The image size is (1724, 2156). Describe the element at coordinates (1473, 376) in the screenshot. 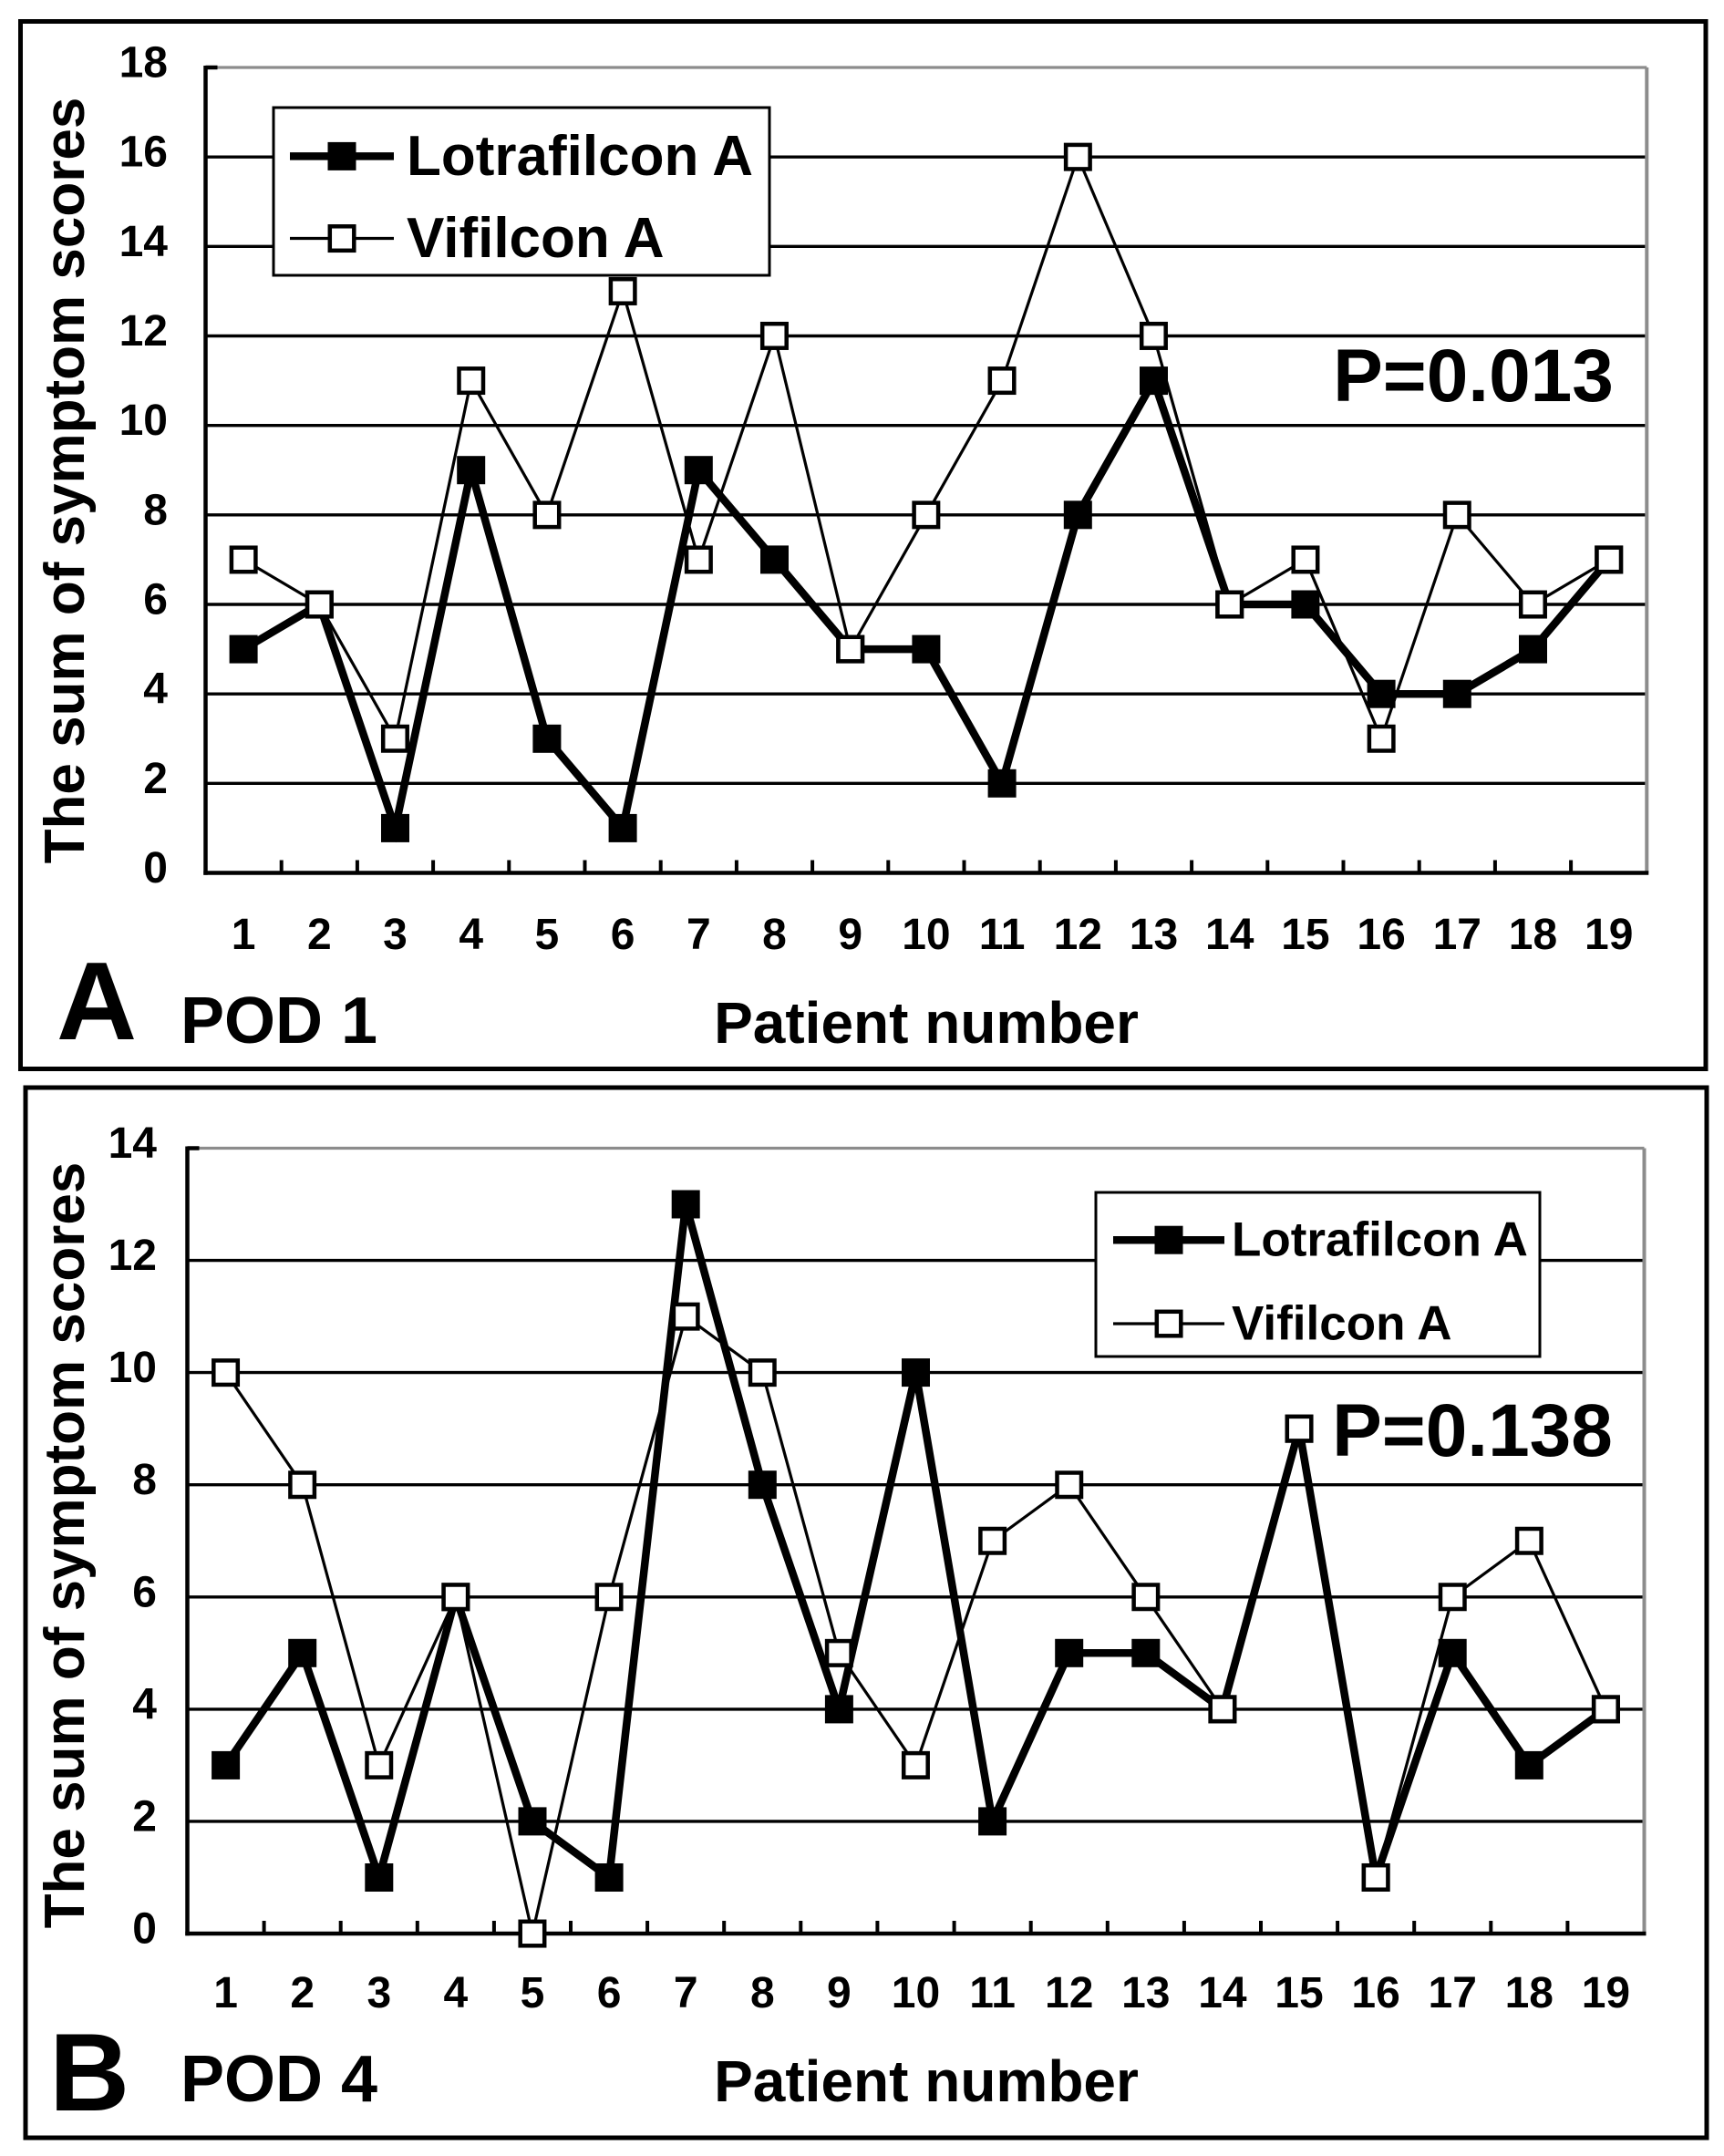

I see `svg-text: P=0.013` at that location.